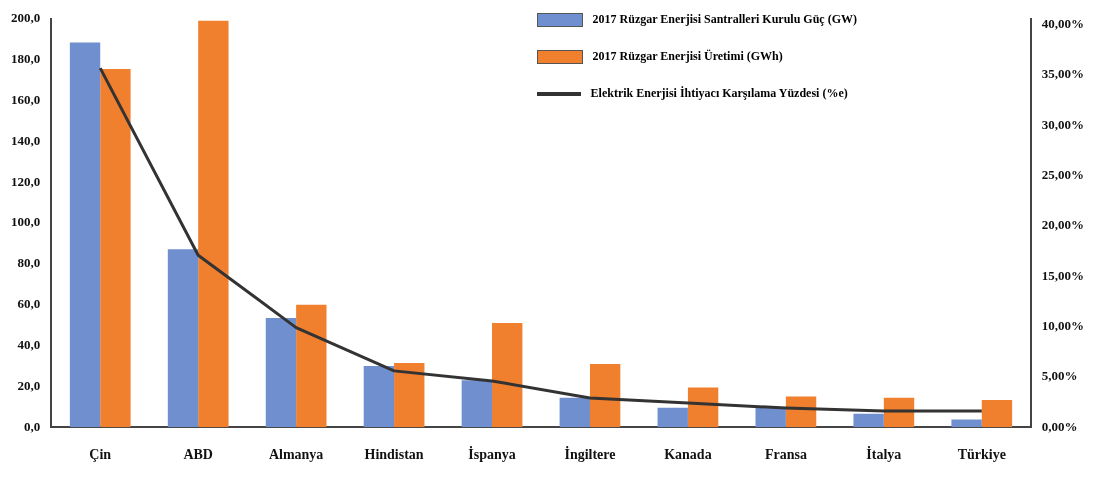 The width and height of the screenshot is (1105, 494). Describe the element at coordinates (26, 140) in the screenshot. I see `y-tick-label: 140,0` at that location.